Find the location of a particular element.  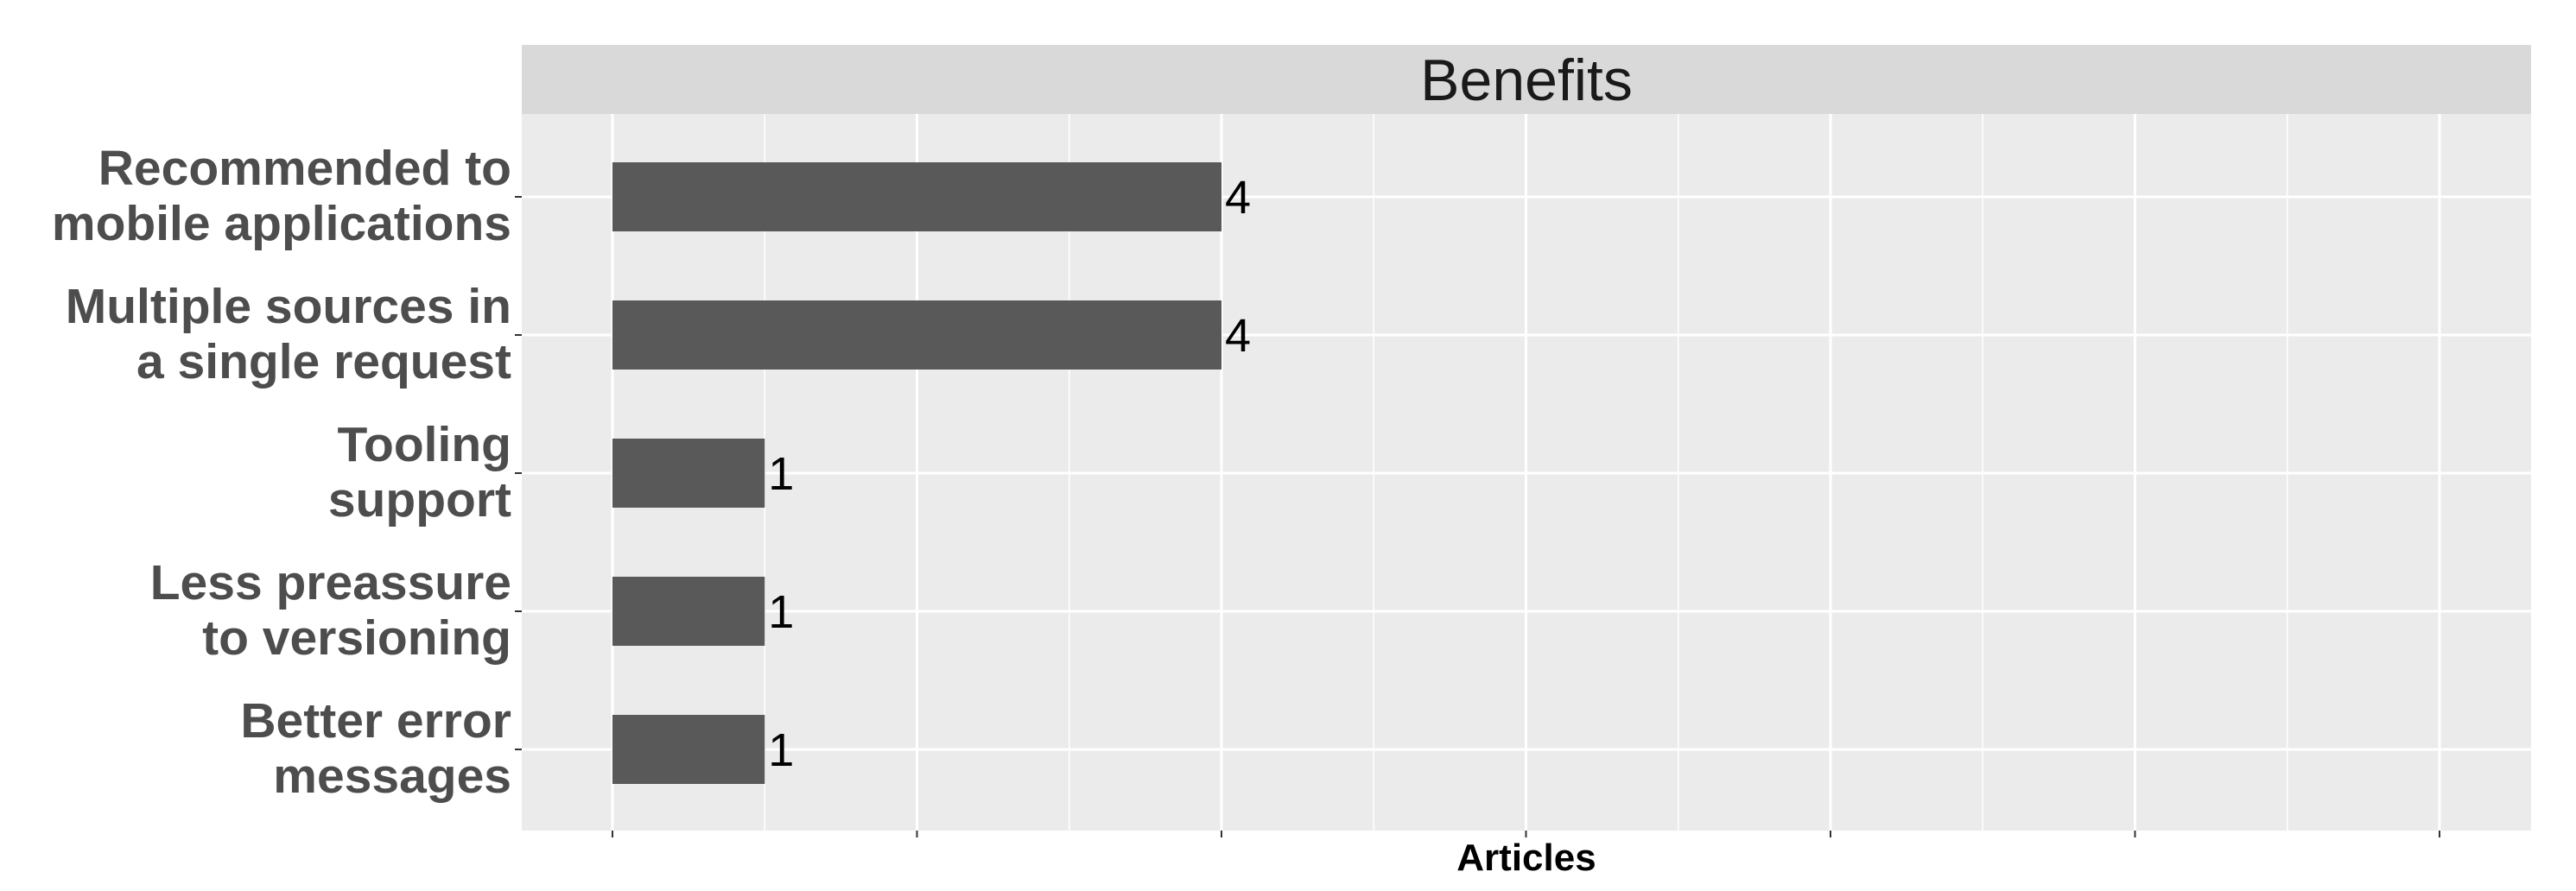

category-label: Multiple sources in a single request is located at coordinates (288, 334).